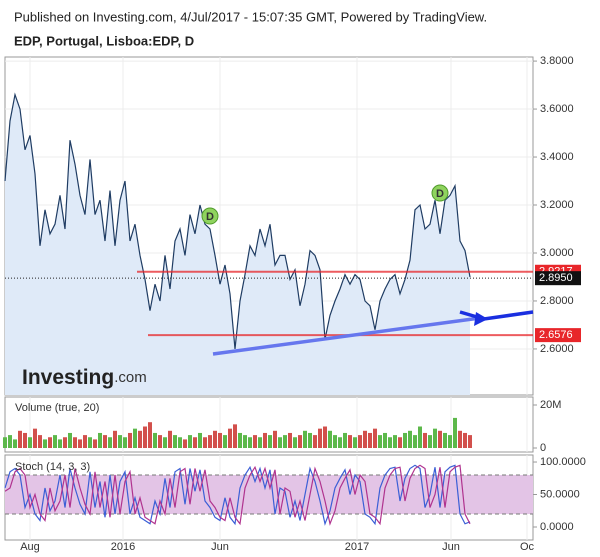  What do you see at coordinates (557, 109) in the screenshot?
I see `y-tick-label: 3.6000` at bounding box center [557, 109].